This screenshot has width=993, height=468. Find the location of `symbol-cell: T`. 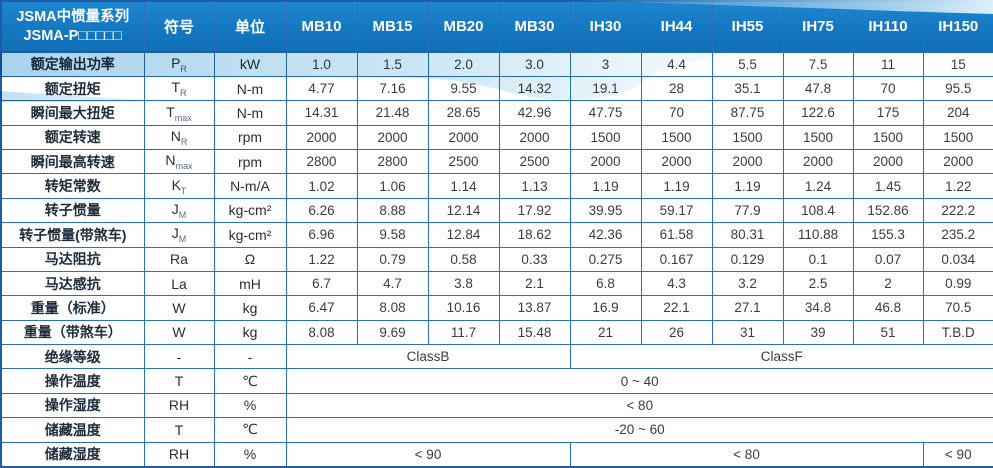

symbol-cell: T is located at coordinates (179, 430).